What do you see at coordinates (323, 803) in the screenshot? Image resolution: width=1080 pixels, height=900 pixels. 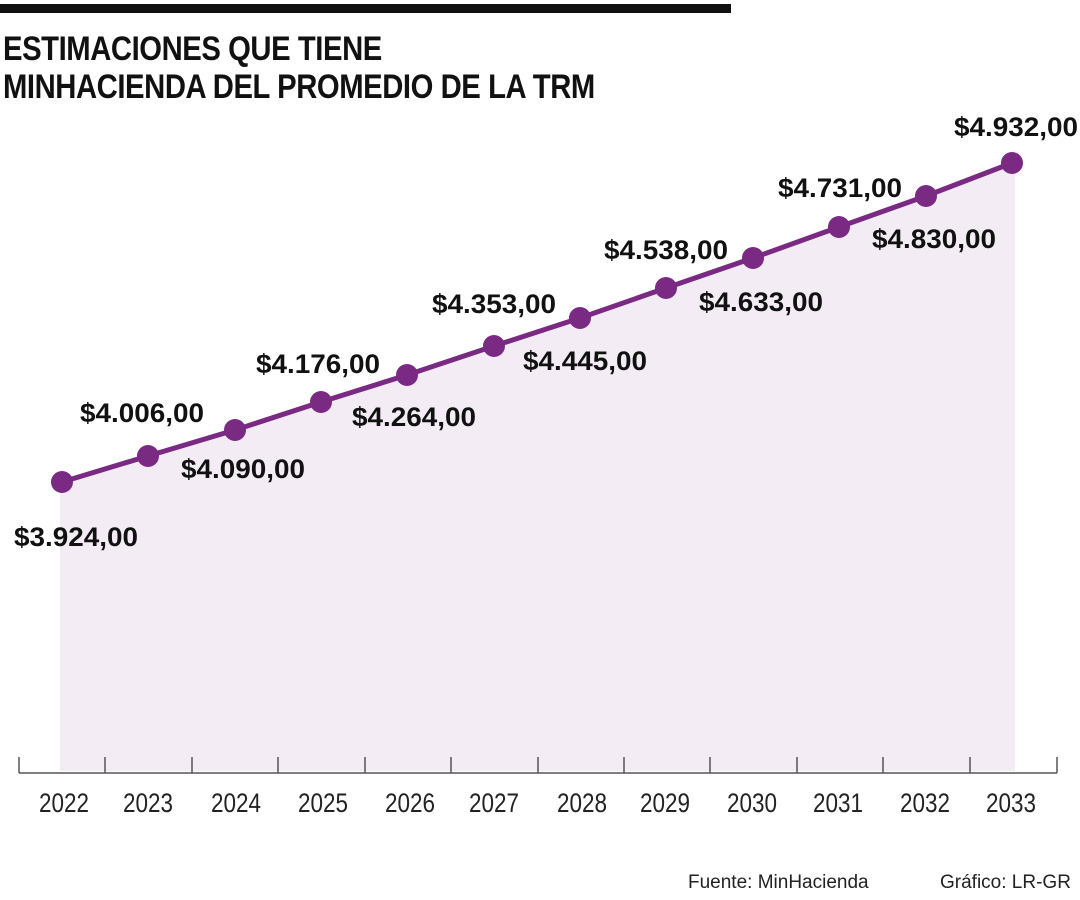 I see `tick-2025: 2025` at bounding box center [323, 803].